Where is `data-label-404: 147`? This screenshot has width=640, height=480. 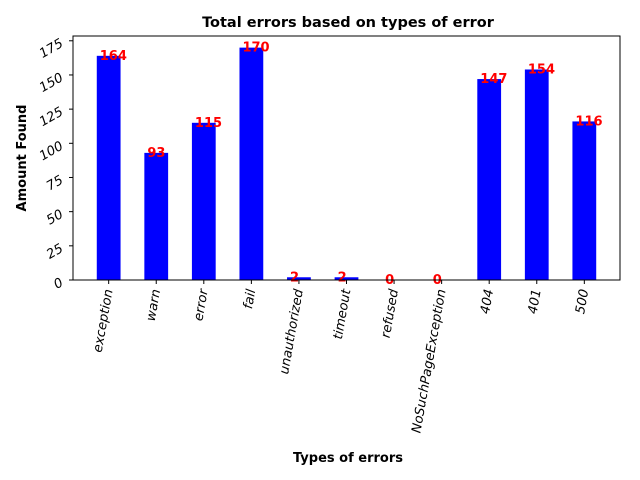
data-label-404: 147 is located at coordinates (493, 79).